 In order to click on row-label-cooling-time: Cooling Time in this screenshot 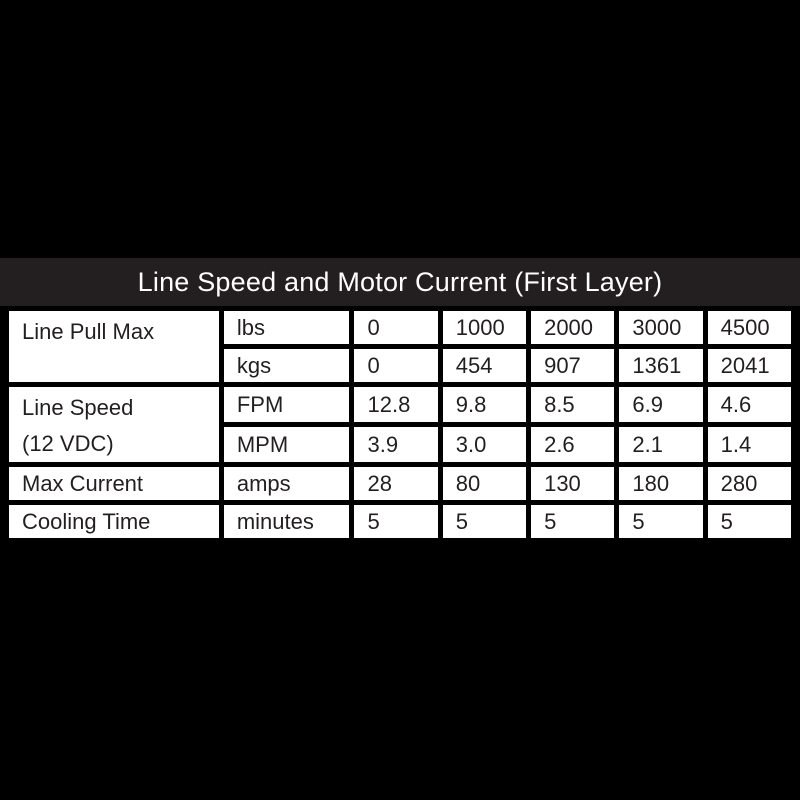, I will do `click(114, 521)`.